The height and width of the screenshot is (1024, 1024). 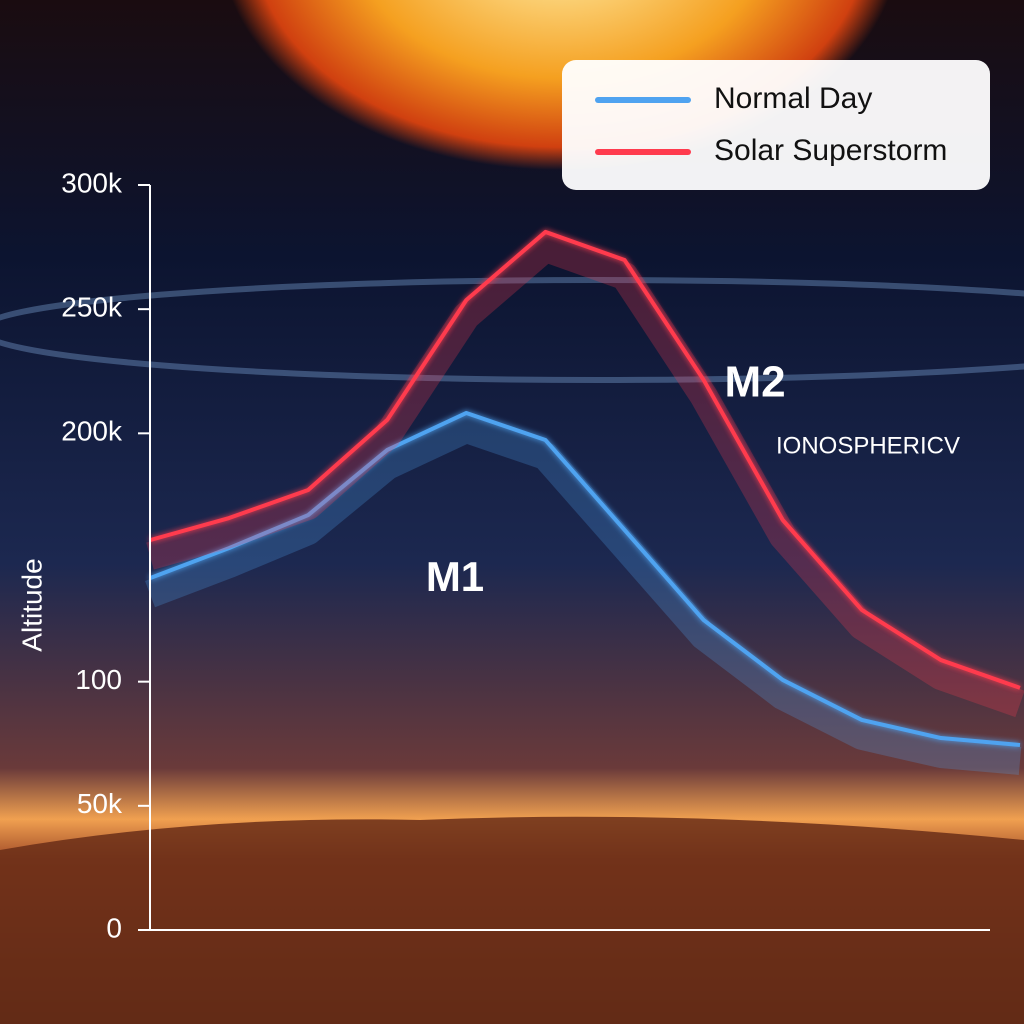 What do you see at coordinates (92, 431) in the screenshot?
I see `y-tick-label: 200k` at bounding box center [92, 431].